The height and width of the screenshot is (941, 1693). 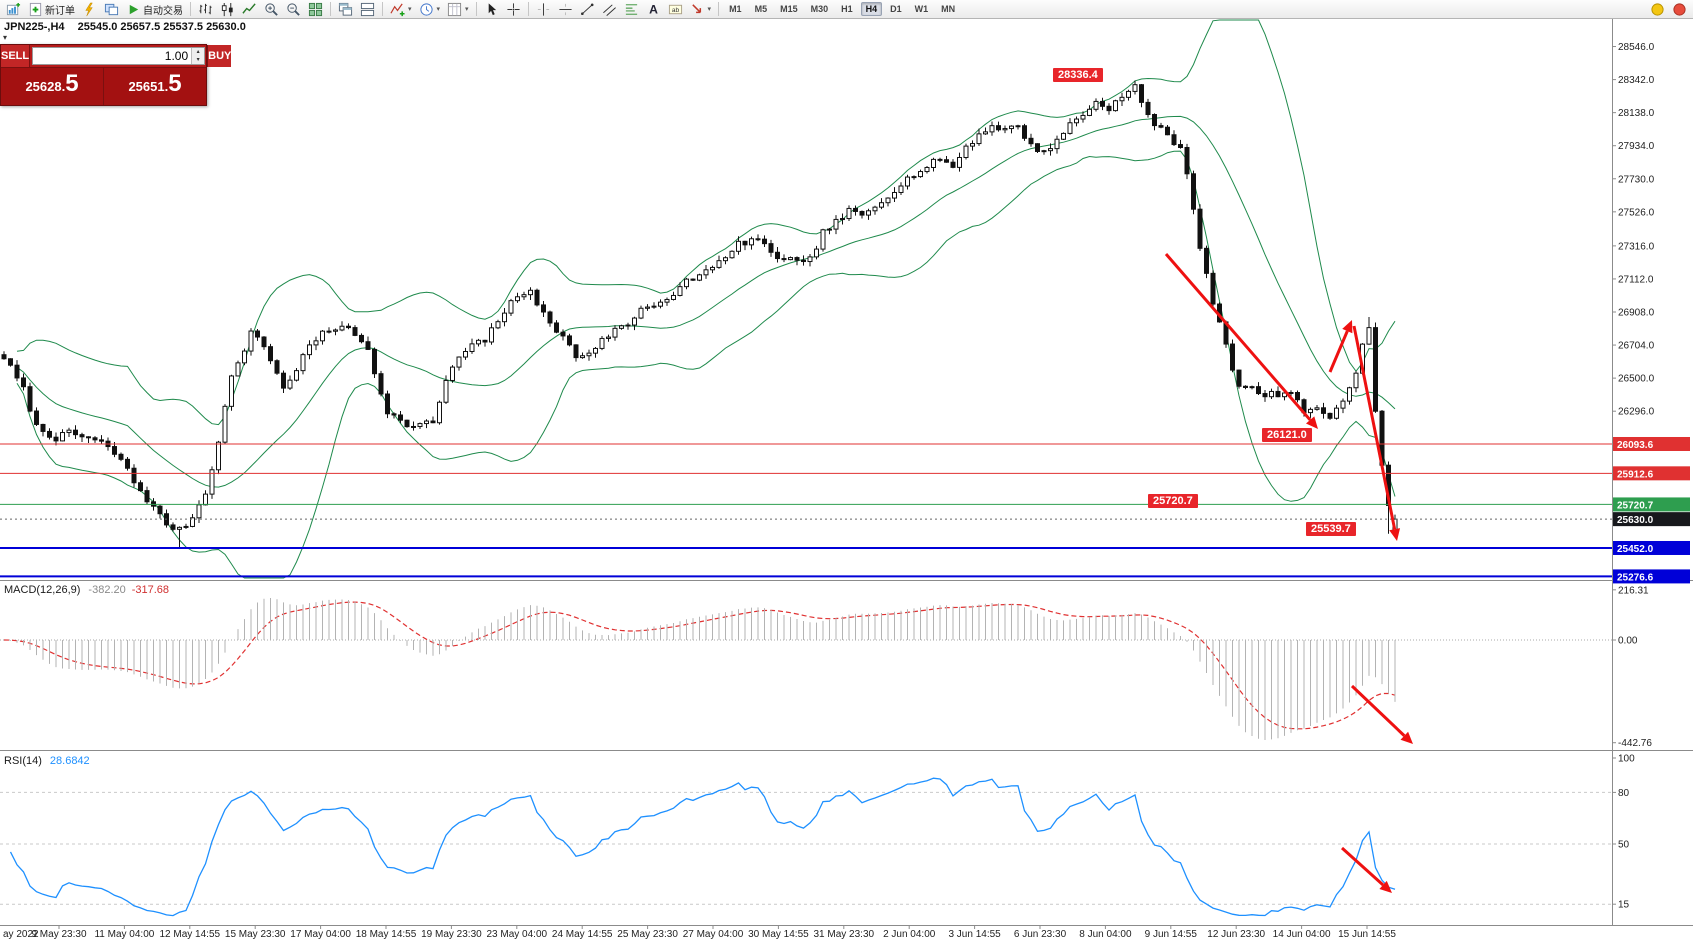 What do you see at coordinates (713, 934) in the screenshot?
I see `svg-text: 27 May 04:00` at bounding box center [713, 934].